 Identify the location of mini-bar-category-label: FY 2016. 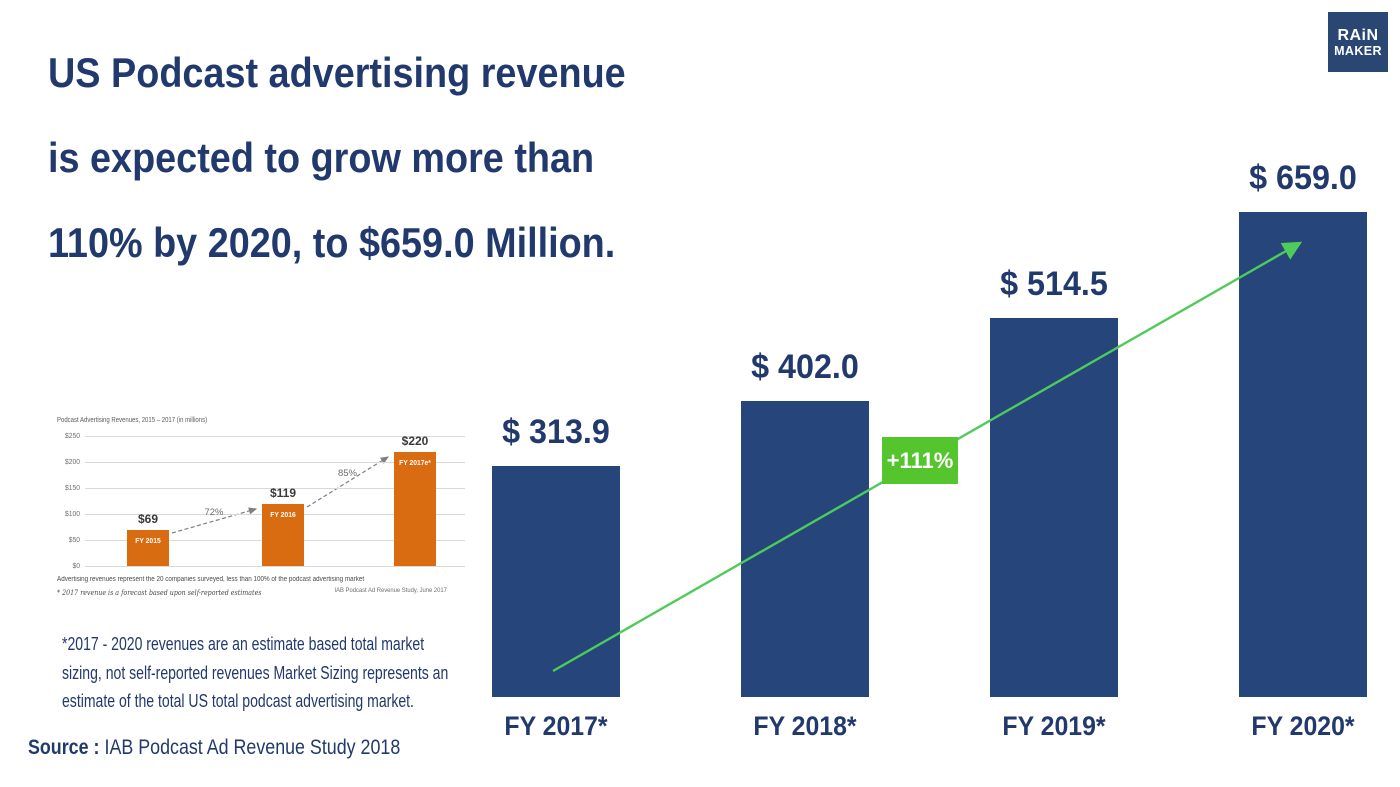
(283, 514).